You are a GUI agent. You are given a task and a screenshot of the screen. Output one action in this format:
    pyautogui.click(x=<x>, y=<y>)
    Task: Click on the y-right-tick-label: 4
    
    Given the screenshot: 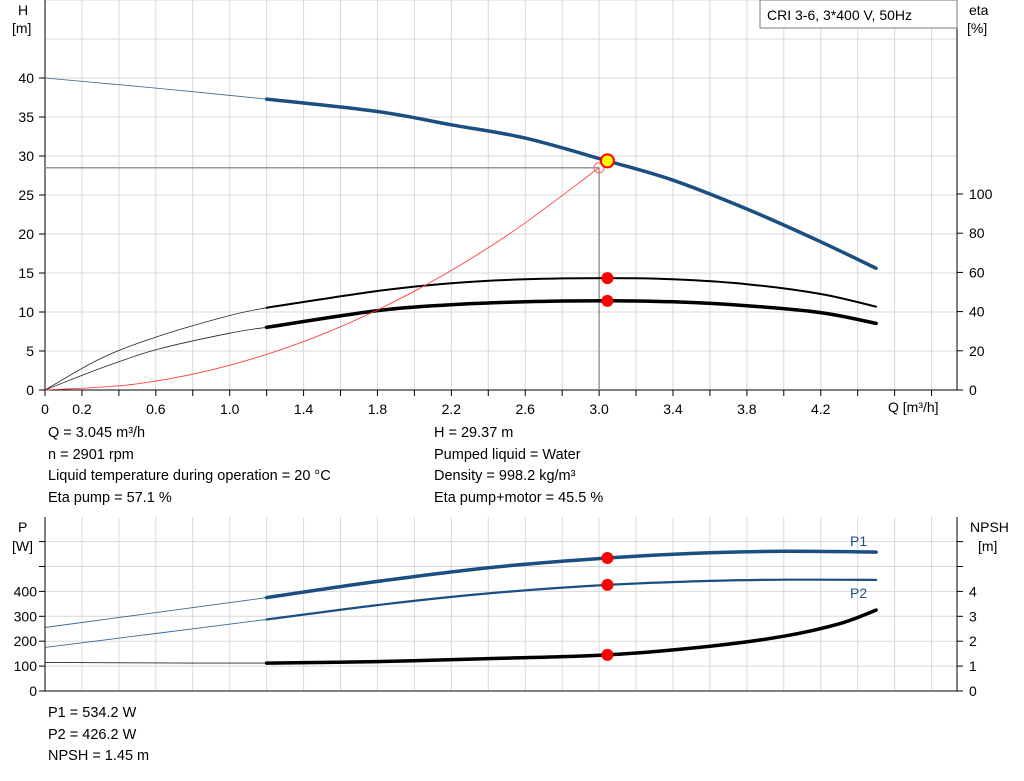 What is the action you would take?
    pyautogui.click(x=973, y=591)
    